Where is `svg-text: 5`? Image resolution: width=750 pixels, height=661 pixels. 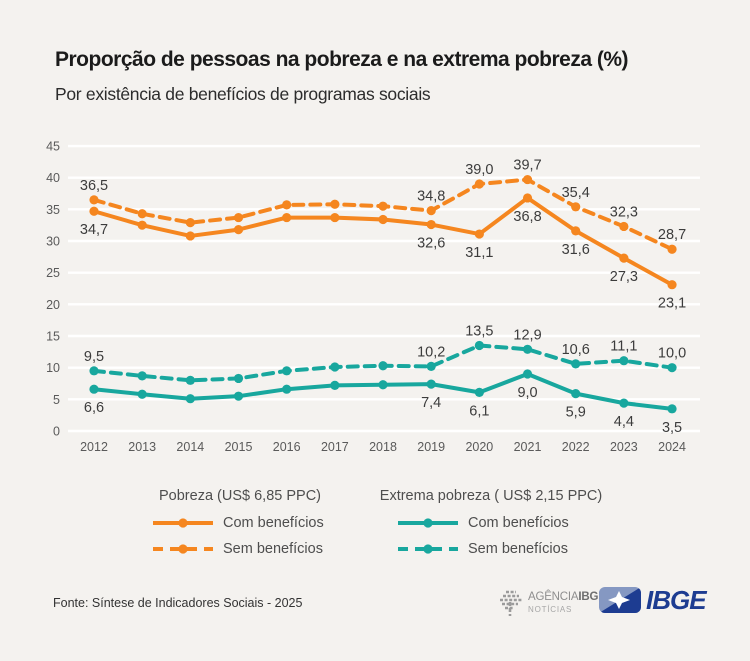 svg-text: 5 is located at coordinates (56, 400).